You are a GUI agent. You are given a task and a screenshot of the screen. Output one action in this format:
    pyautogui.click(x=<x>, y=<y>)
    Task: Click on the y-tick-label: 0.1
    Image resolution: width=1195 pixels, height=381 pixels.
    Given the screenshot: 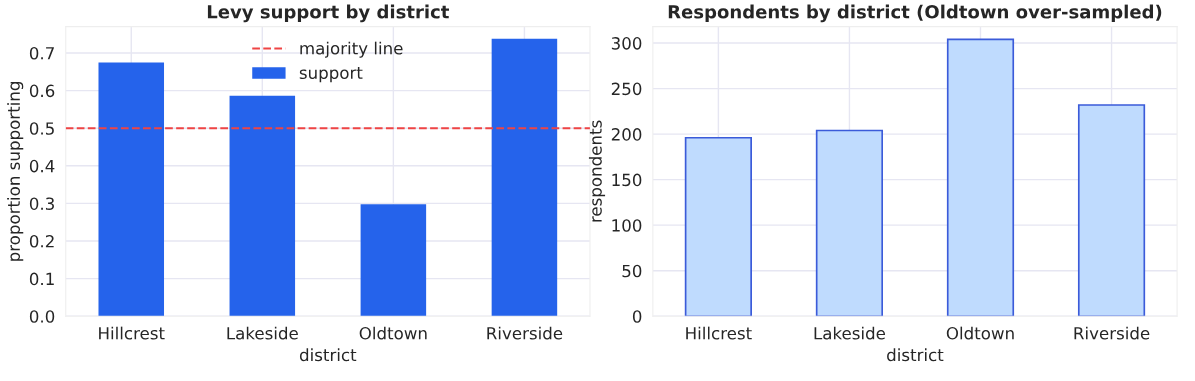 What is the action you would take?
    pyautogui.click(x=41, y=279)
    